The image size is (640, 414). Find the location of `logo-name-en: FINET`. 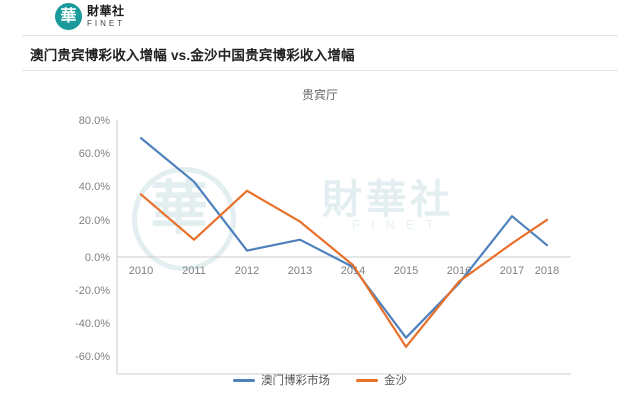

logo-name-en: FINET is located at coordinates (106, 23).